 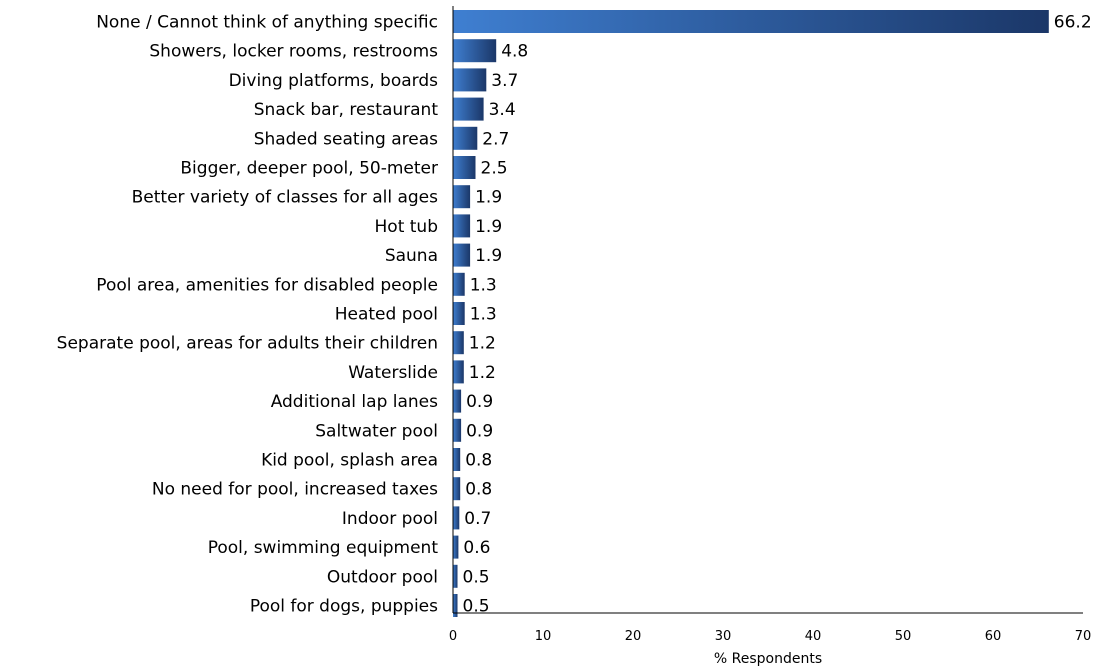 What do you see at coordinates (494, 169) in the screenshot?
I see `bar-value-label: 2.5` at bounding box center [494, 169].